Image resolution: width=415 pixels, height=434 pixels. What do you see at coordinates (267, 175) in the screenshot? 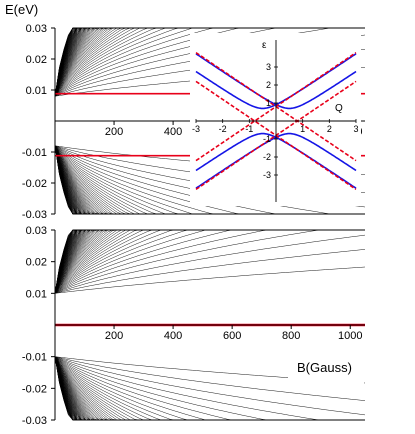
I see `inset-y-tick-label: -3` at bounding box center [267, 175].